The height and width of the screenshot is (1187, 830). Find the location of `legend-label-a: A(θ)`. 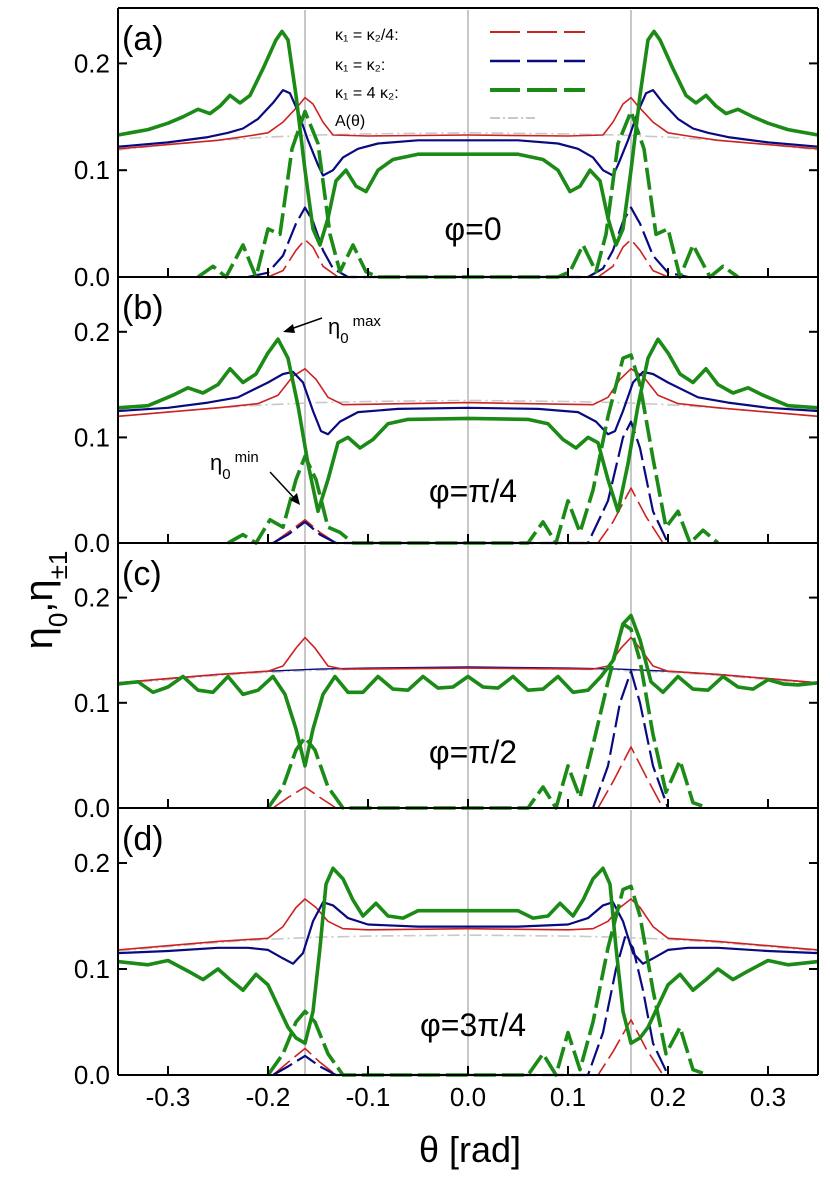

legend-label-a: A(θ) is located at coordinates (350, 121).